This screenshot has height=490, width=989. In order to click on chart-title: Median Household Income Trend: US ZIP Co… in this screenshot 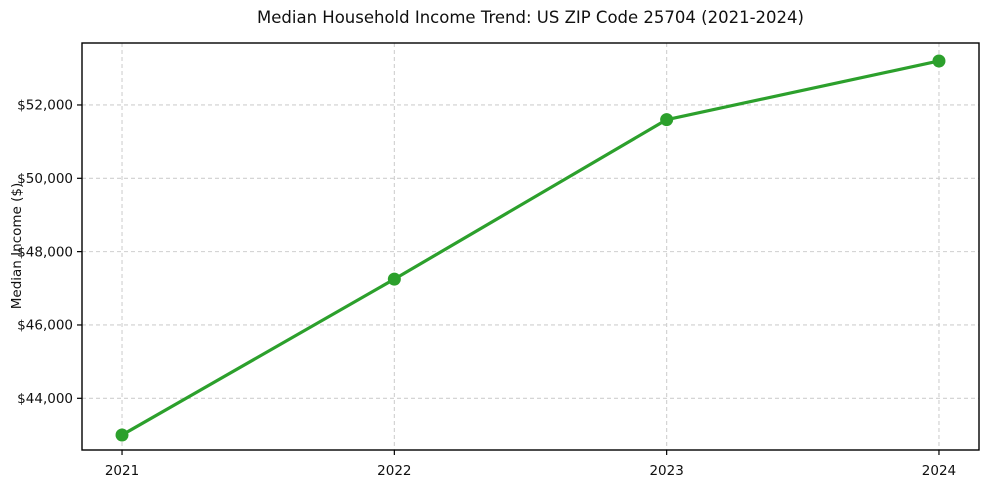, I will do `click(530, 17)`.